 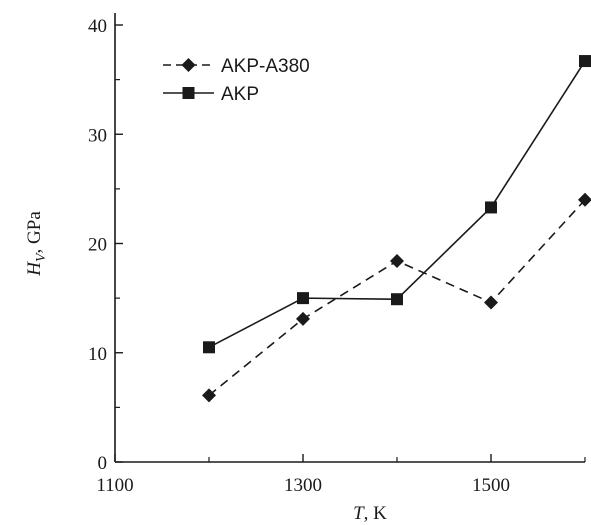 What do you see at coordinates (97, 354) in the screenshot?
I see `y-tick-label-10: 10` at bounding box center [97, 354].